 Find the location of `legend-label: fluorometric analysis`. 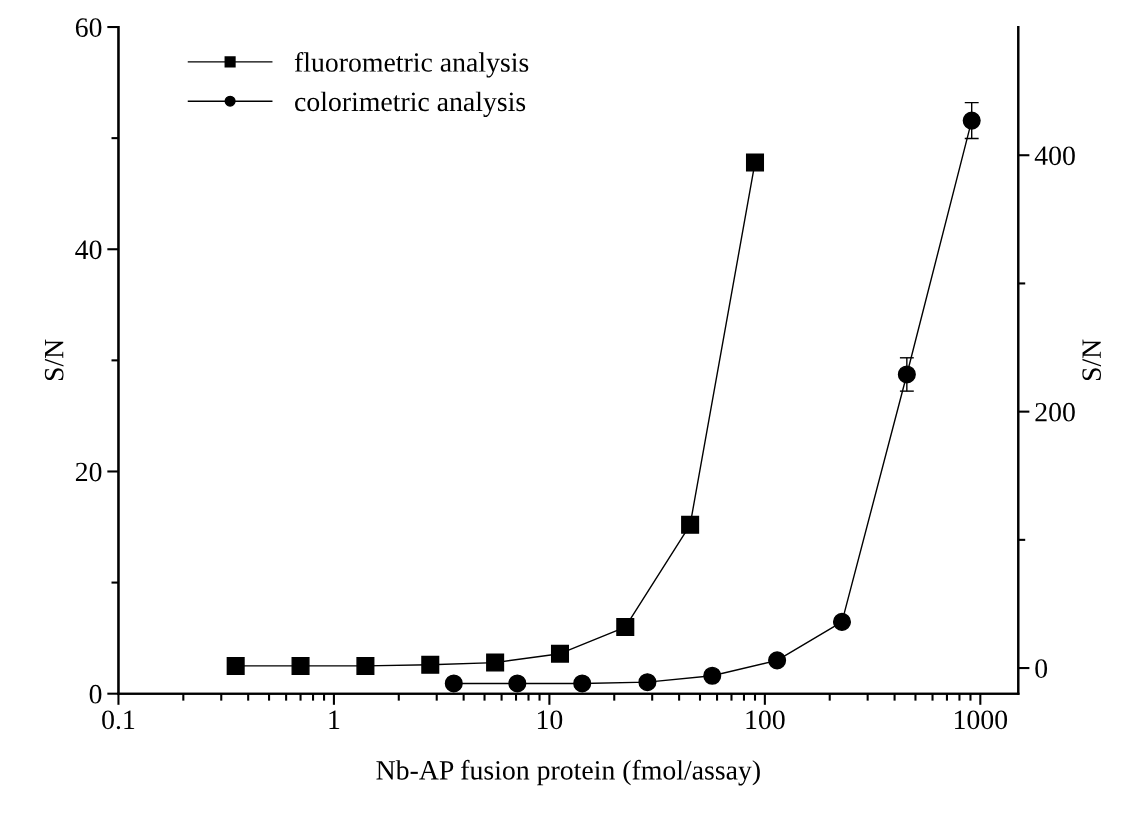

legend-label: fluorometric analysis is located at coordinates (411, 65).